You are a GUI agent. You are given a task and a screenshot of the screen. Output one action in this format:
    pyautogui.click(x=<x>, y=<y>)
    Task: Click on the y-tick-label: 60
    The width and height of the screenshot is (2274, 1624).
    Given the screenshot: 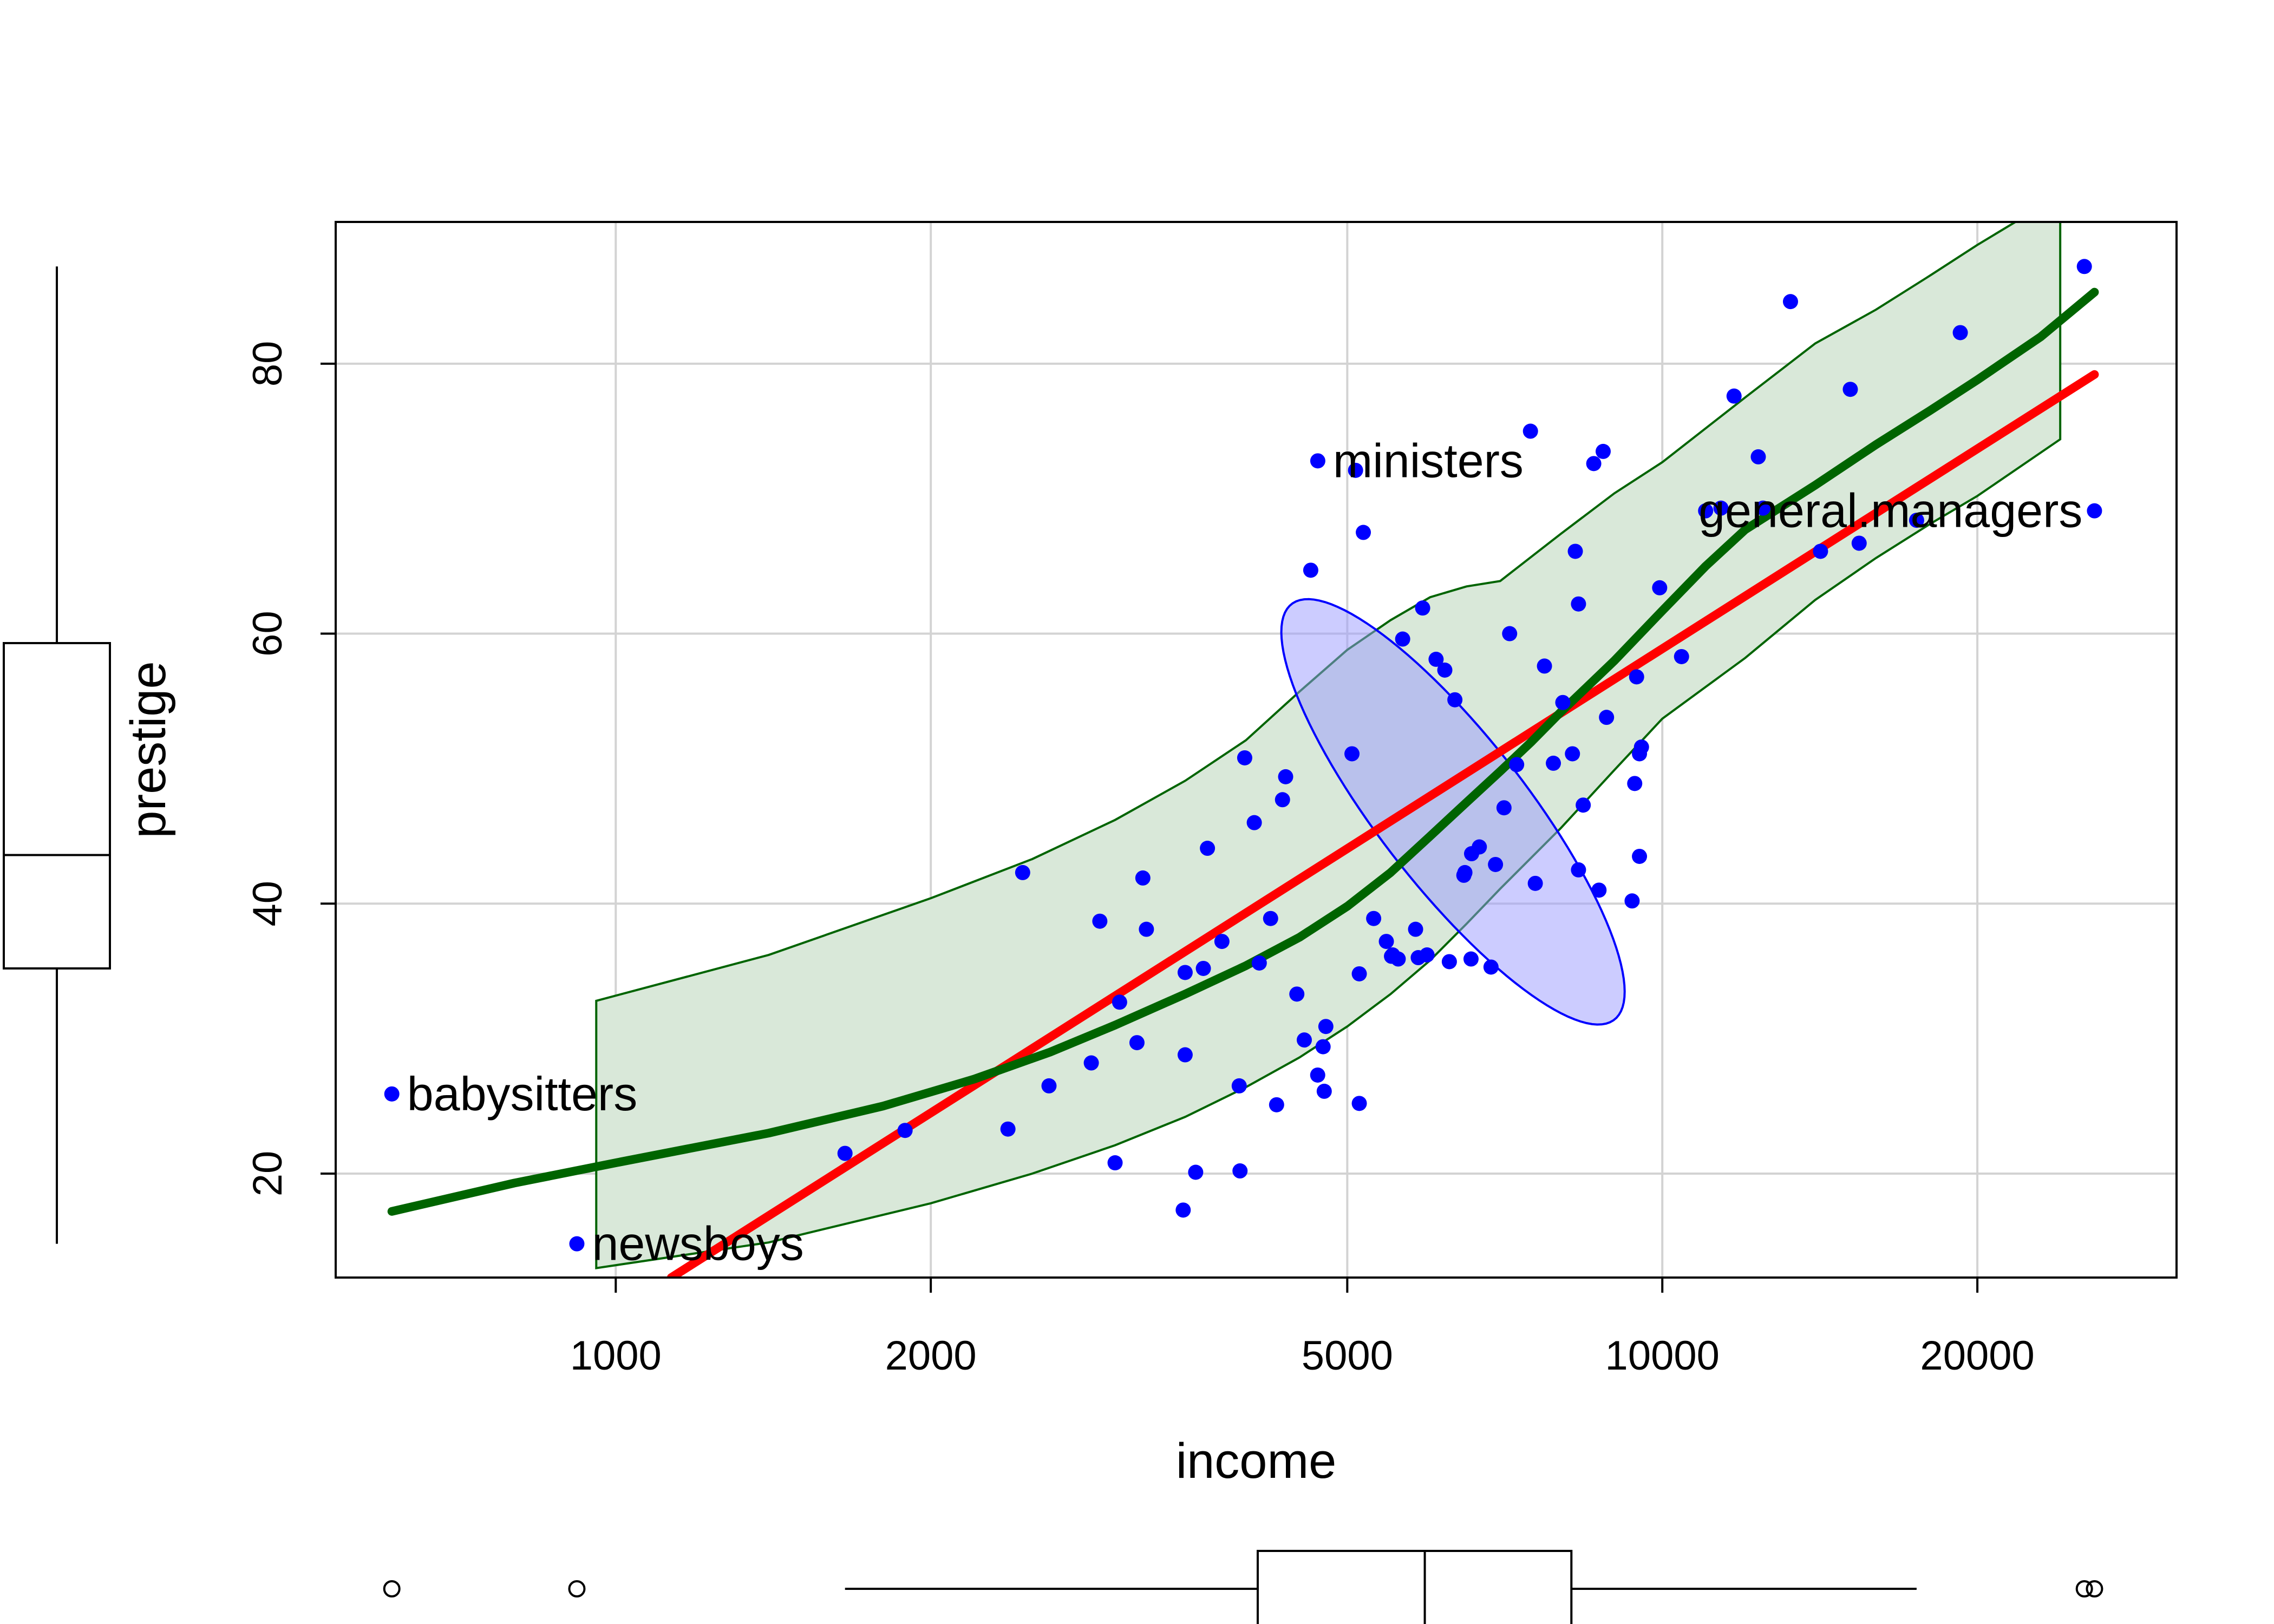 What is the action you would take?
    pyautogui.click(x=268, y=634)
    